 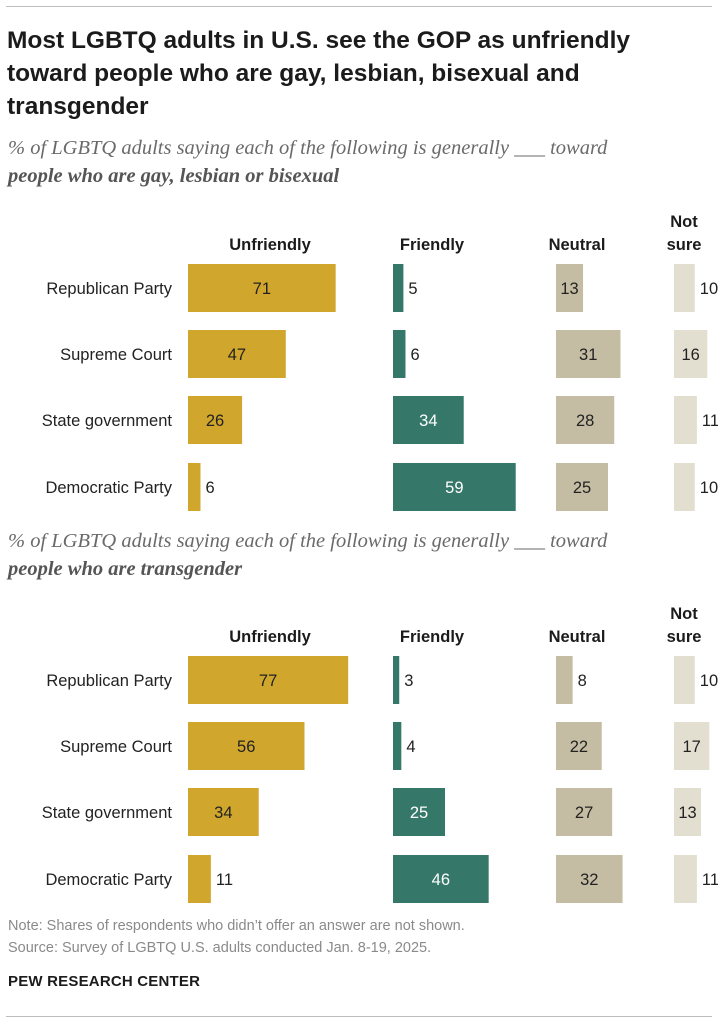 I want to click on value-label-not-sure-democratic-party: 11, so click(x=710, y=880).